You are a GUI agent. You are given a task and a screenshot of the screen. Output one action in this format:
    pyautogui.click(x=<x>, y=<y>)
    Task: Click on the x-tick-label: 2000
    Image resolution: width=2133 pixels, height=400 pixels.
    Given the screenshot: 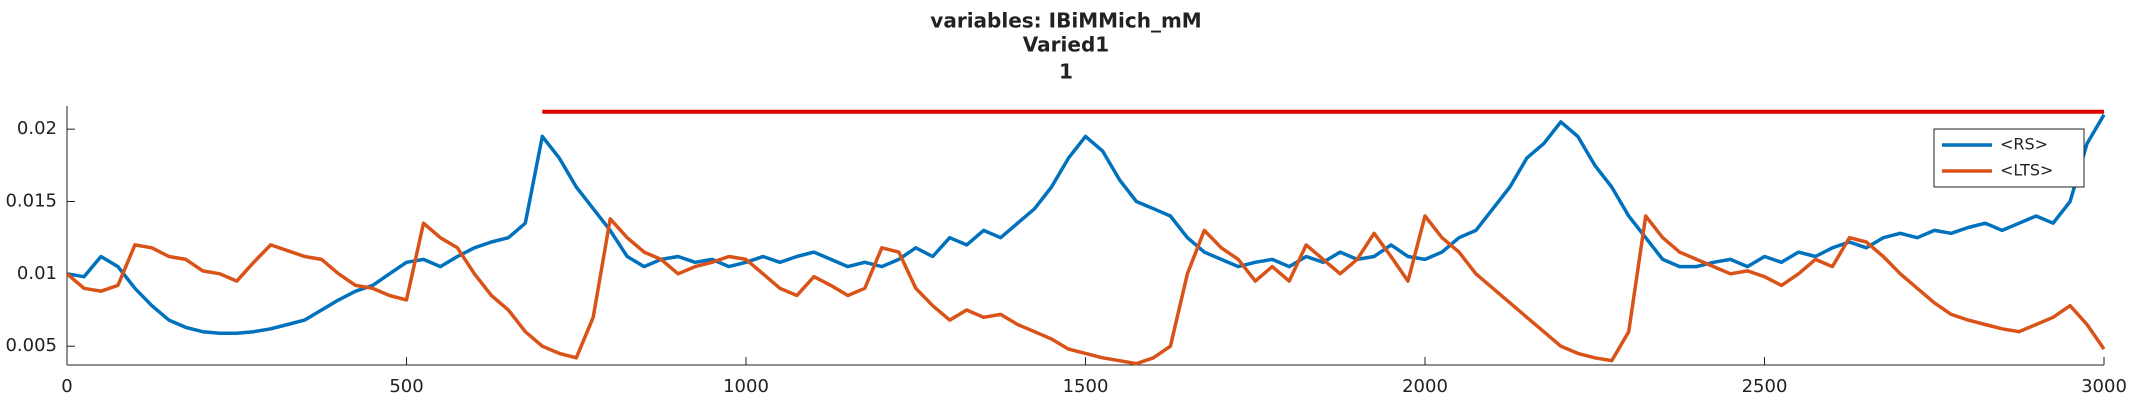 What is the action you would take?
    pyautogui.click(x=1425, y=386)
    